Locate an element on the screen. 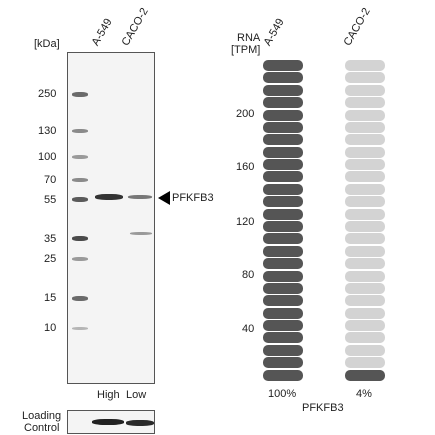 The height and width of the screenshot is (435, 435). lane-label-caco2: CACO-2 is located at coordinates (135, 27).